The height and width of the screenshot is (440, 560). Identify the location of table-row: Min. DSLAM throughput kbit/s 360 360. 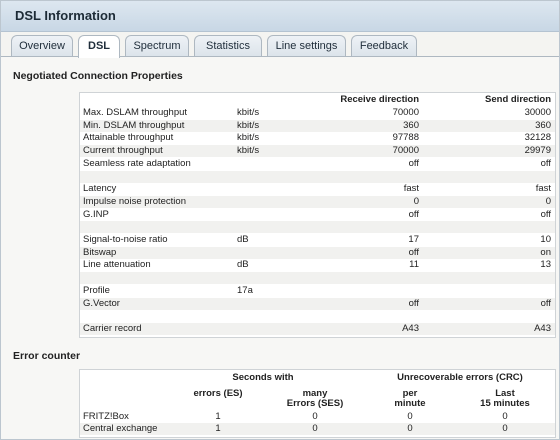
(317, 125).